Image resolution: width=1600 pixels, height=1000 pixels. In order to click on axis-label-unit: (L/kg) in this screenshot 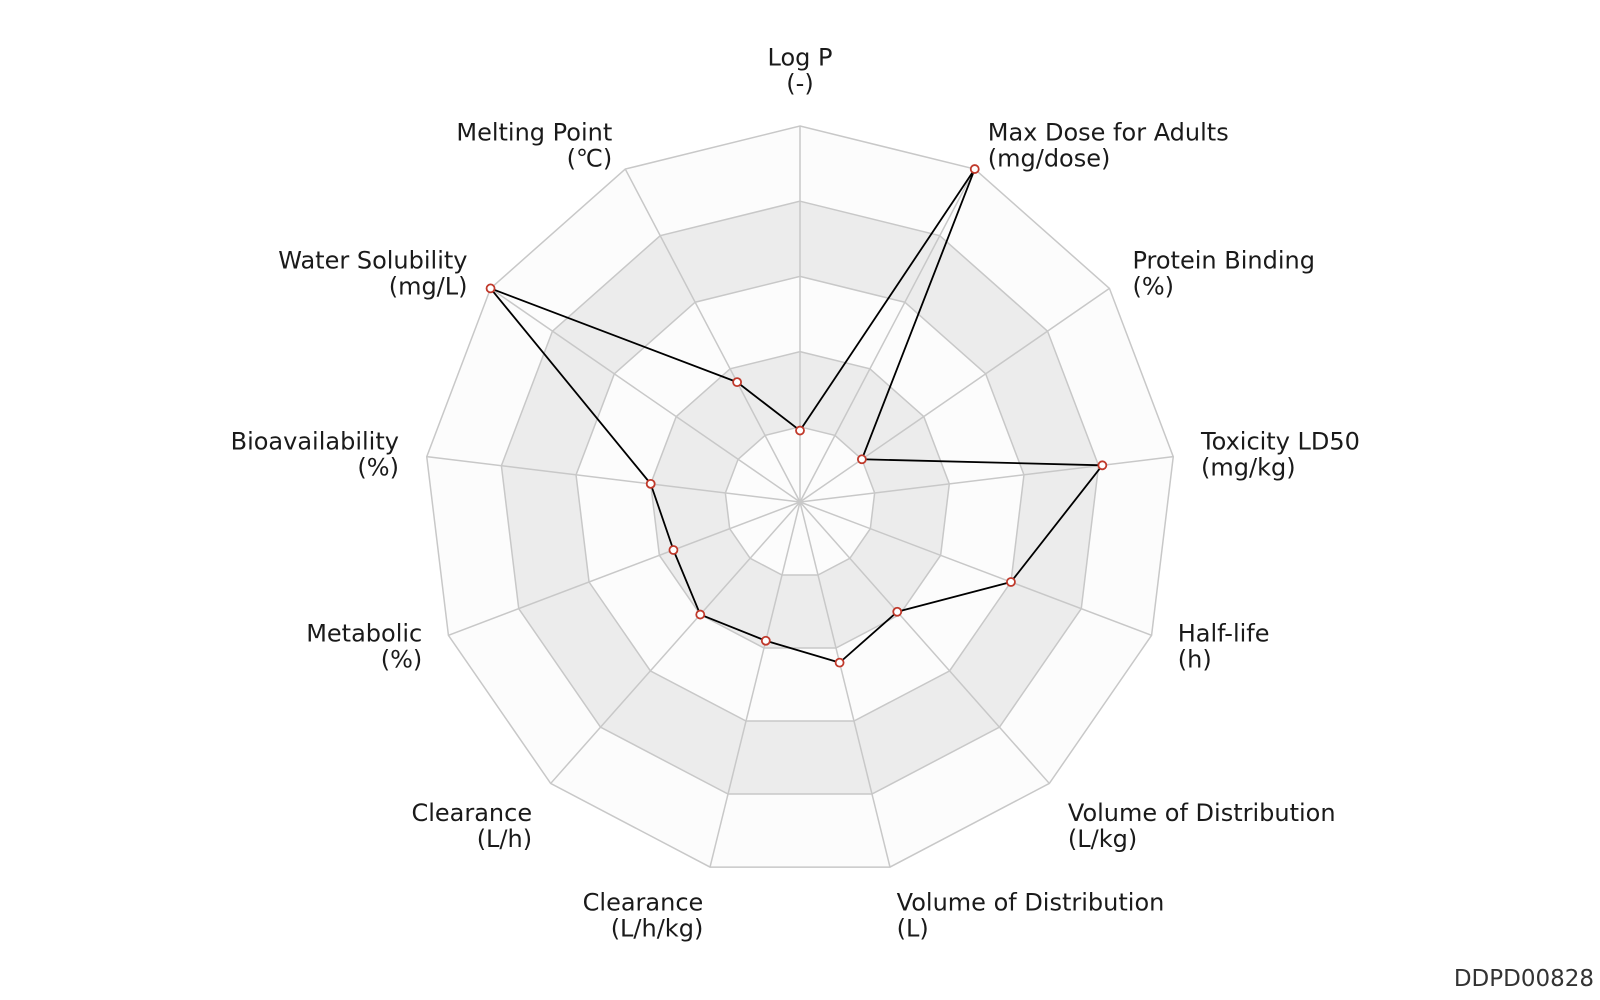, I will do `click(1102, 839)`.